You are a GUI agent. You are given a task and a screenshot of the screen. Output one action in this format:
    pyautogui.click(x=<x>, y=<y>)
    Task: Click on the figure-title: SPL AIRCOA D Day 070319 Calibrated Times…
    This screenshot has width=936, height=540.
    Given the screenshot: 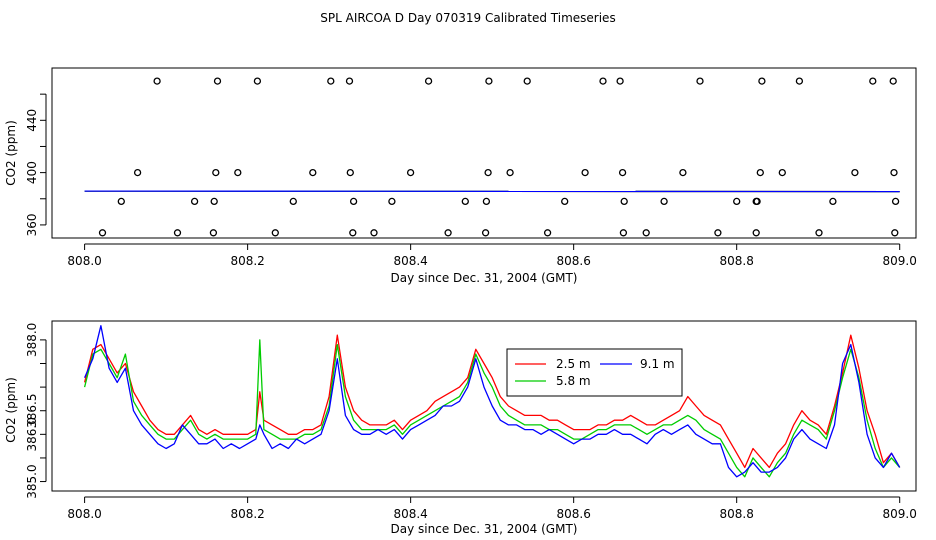 What is the action you would take?
    pyautogui.click(x=467, y=18)
    